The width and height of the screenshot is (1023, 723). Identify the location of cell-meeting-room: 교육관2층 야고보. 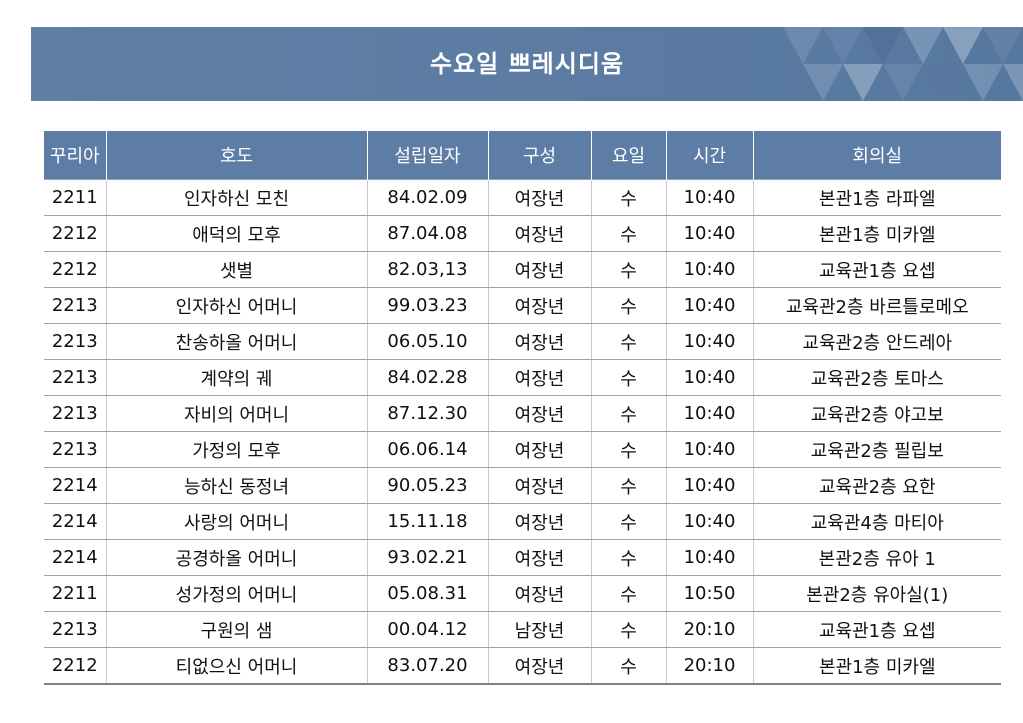
(876, 413).